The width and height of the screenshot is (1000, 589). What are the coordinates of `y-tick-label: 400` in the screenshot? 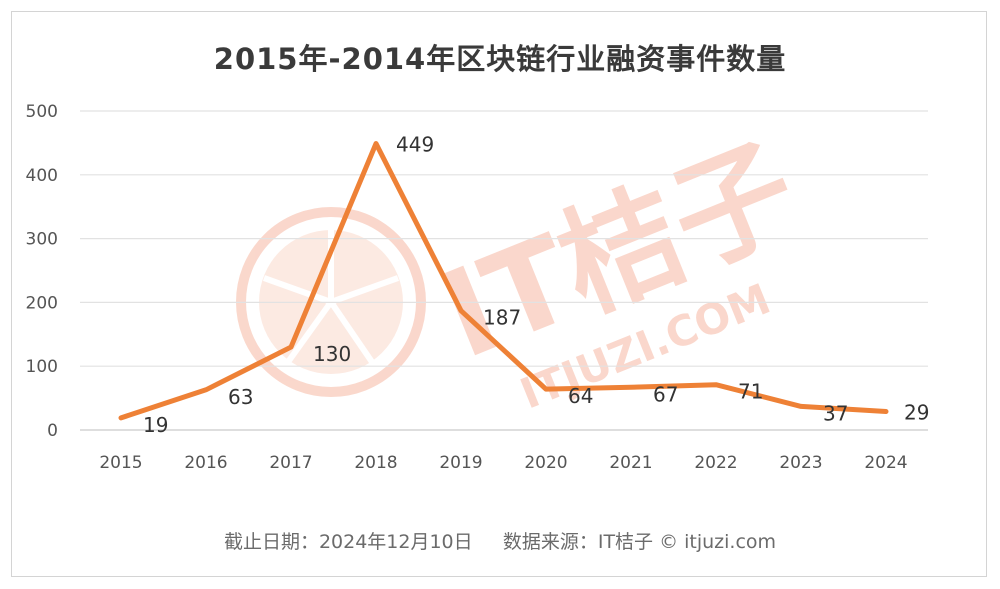 It's located at (42, 176).